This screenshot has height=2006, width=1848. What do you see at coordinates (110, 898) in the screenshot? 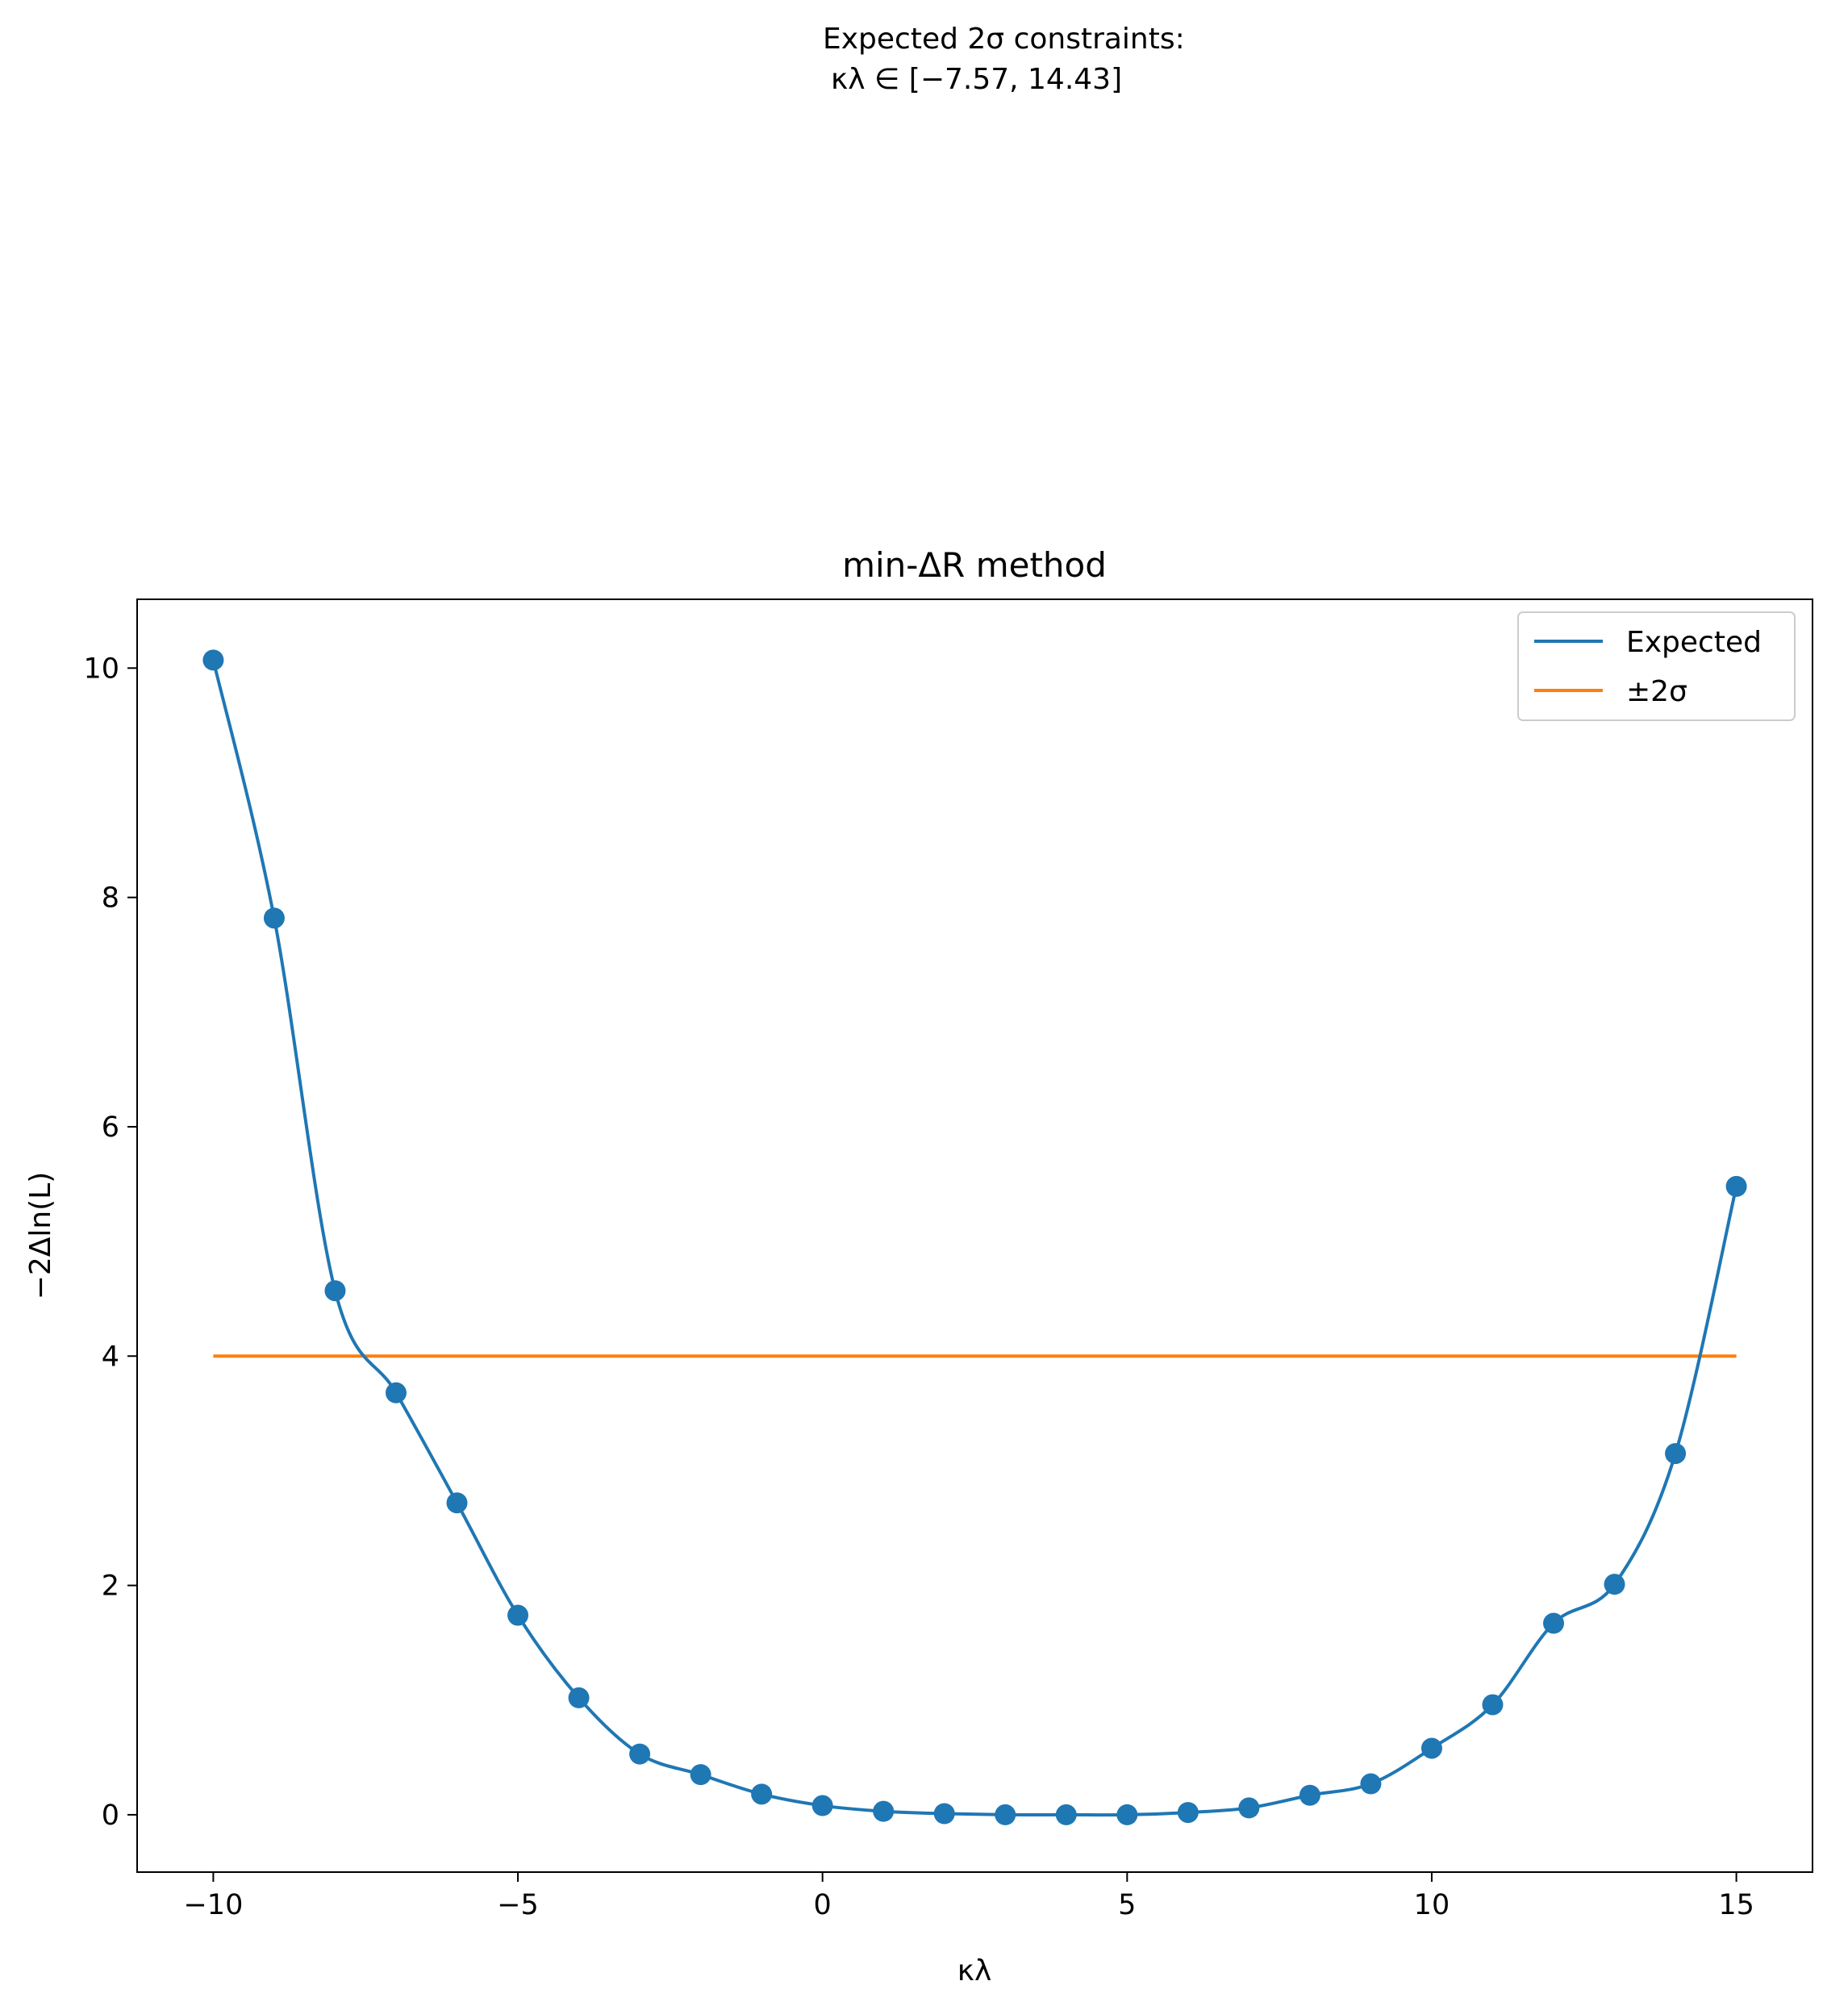
I see `y-tick-label: 8` at bounding box center [110, 898].